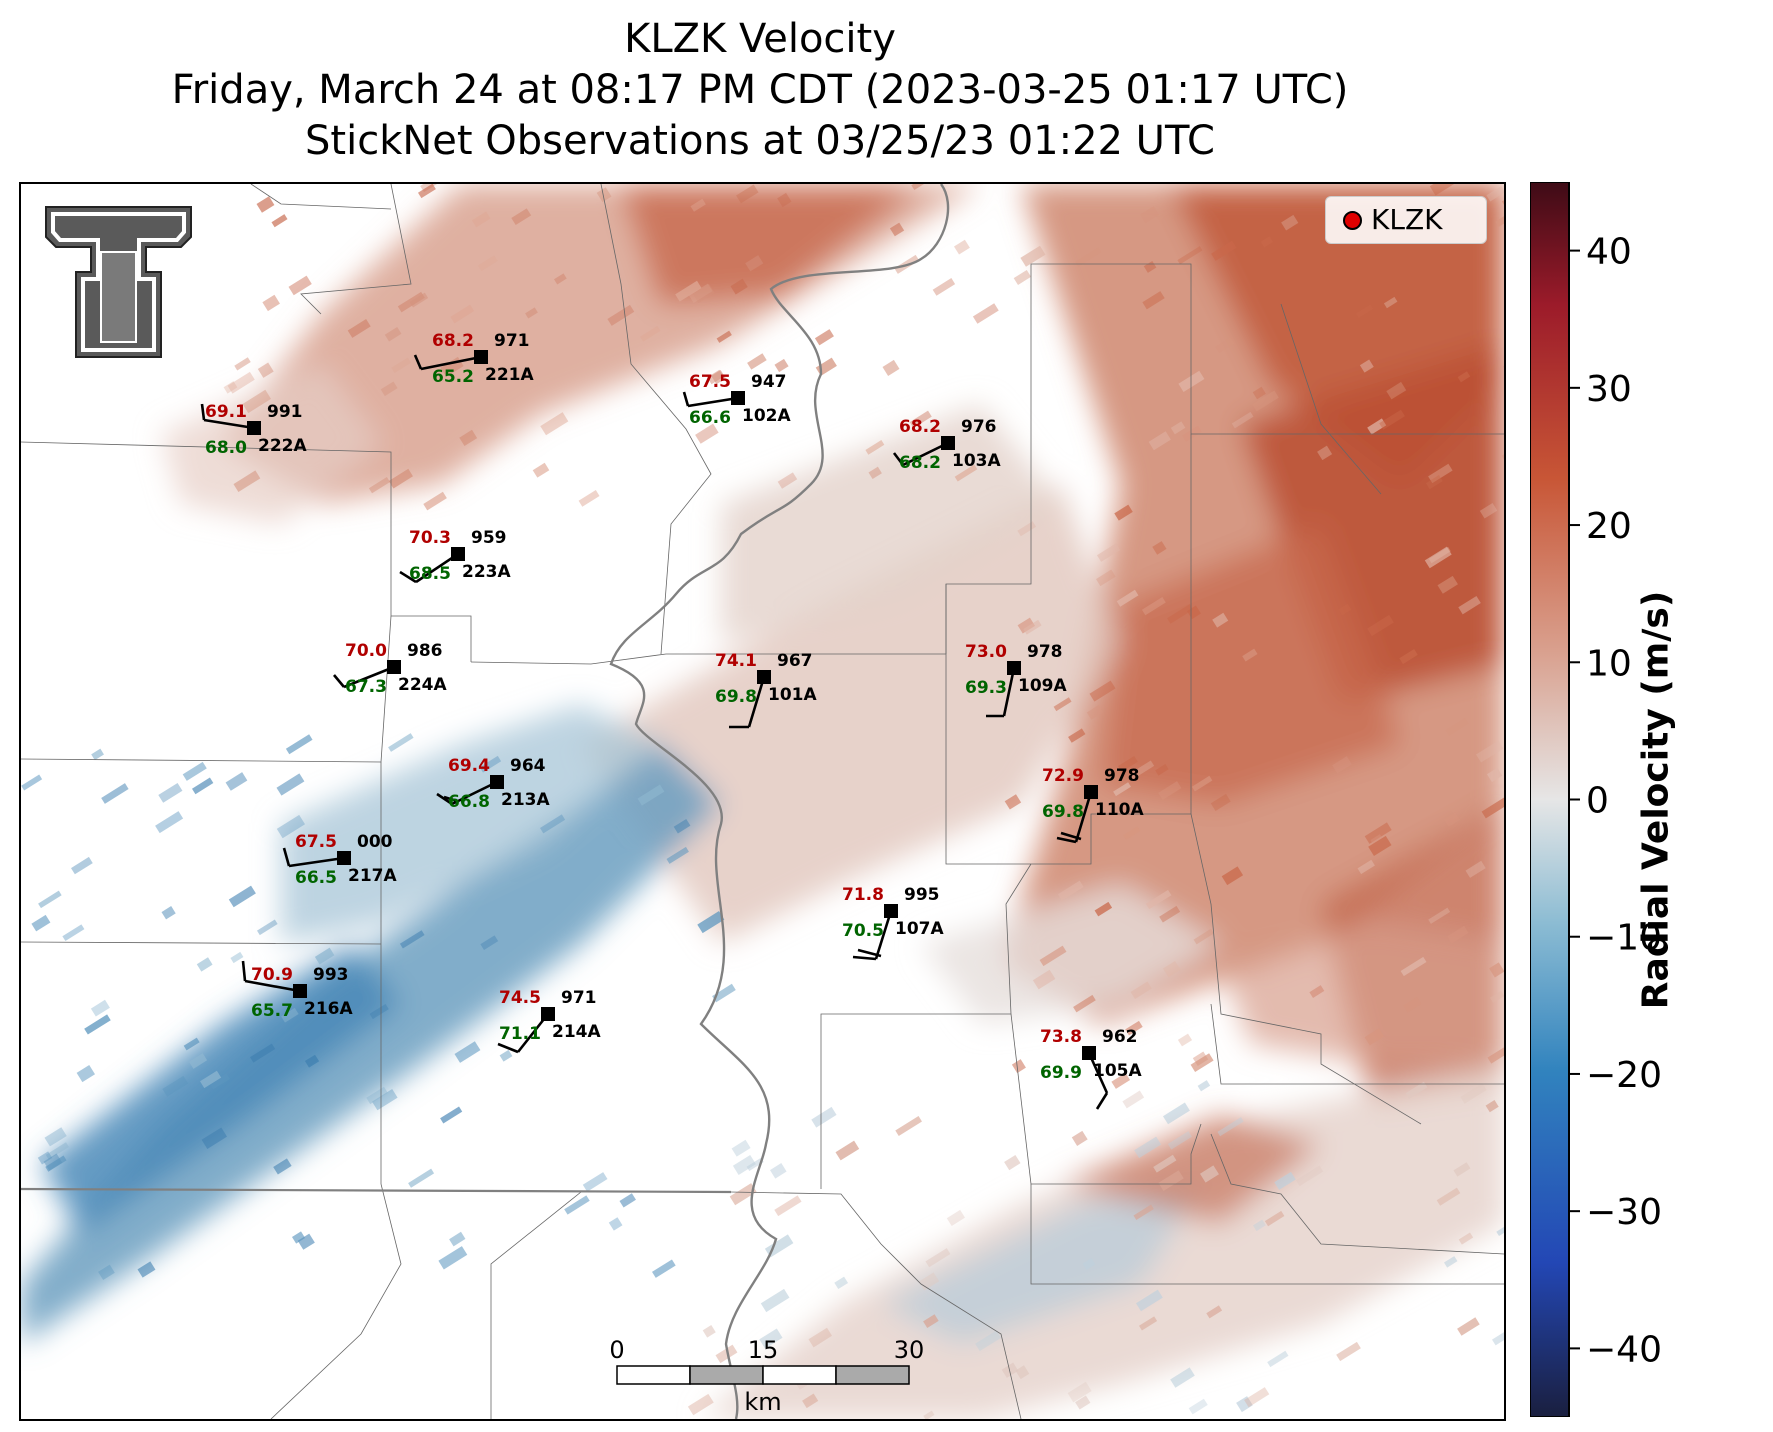 The width and height of the screenshot is (1773, 1432). I want to click on station-213A: 69.4 964 66.8 213A, so click(493, 784).